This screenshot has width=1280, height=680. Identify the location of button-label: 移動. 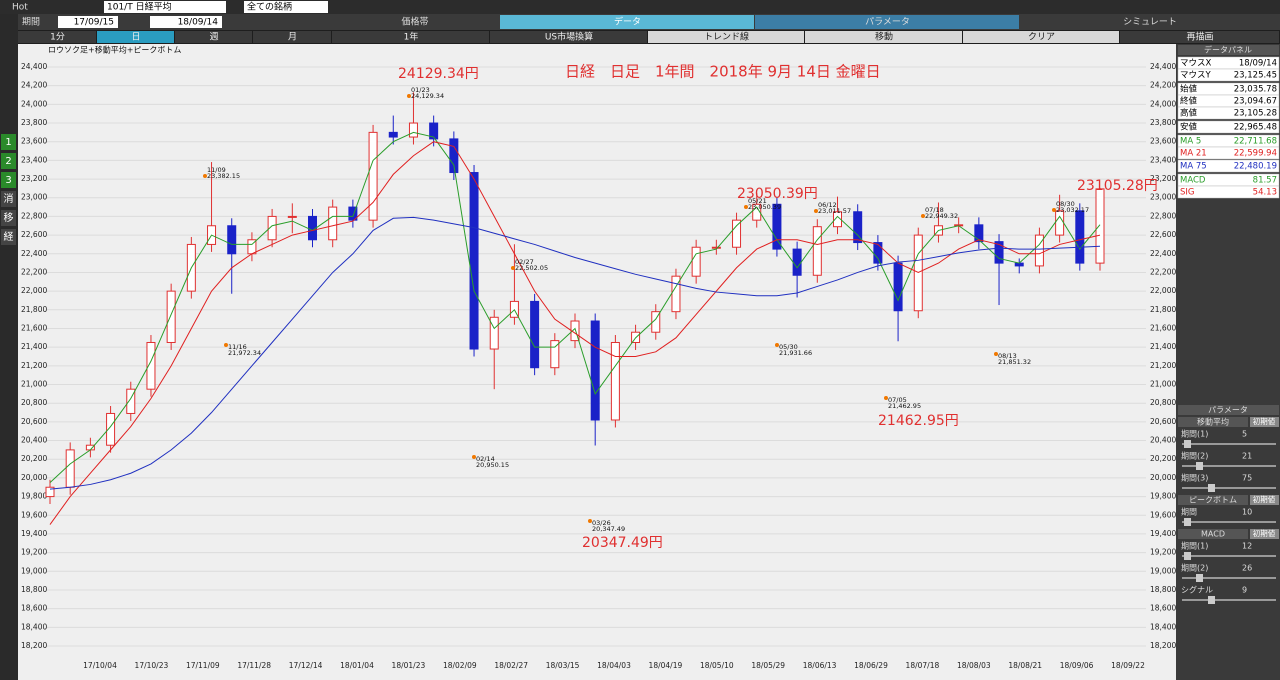
(884, 37).